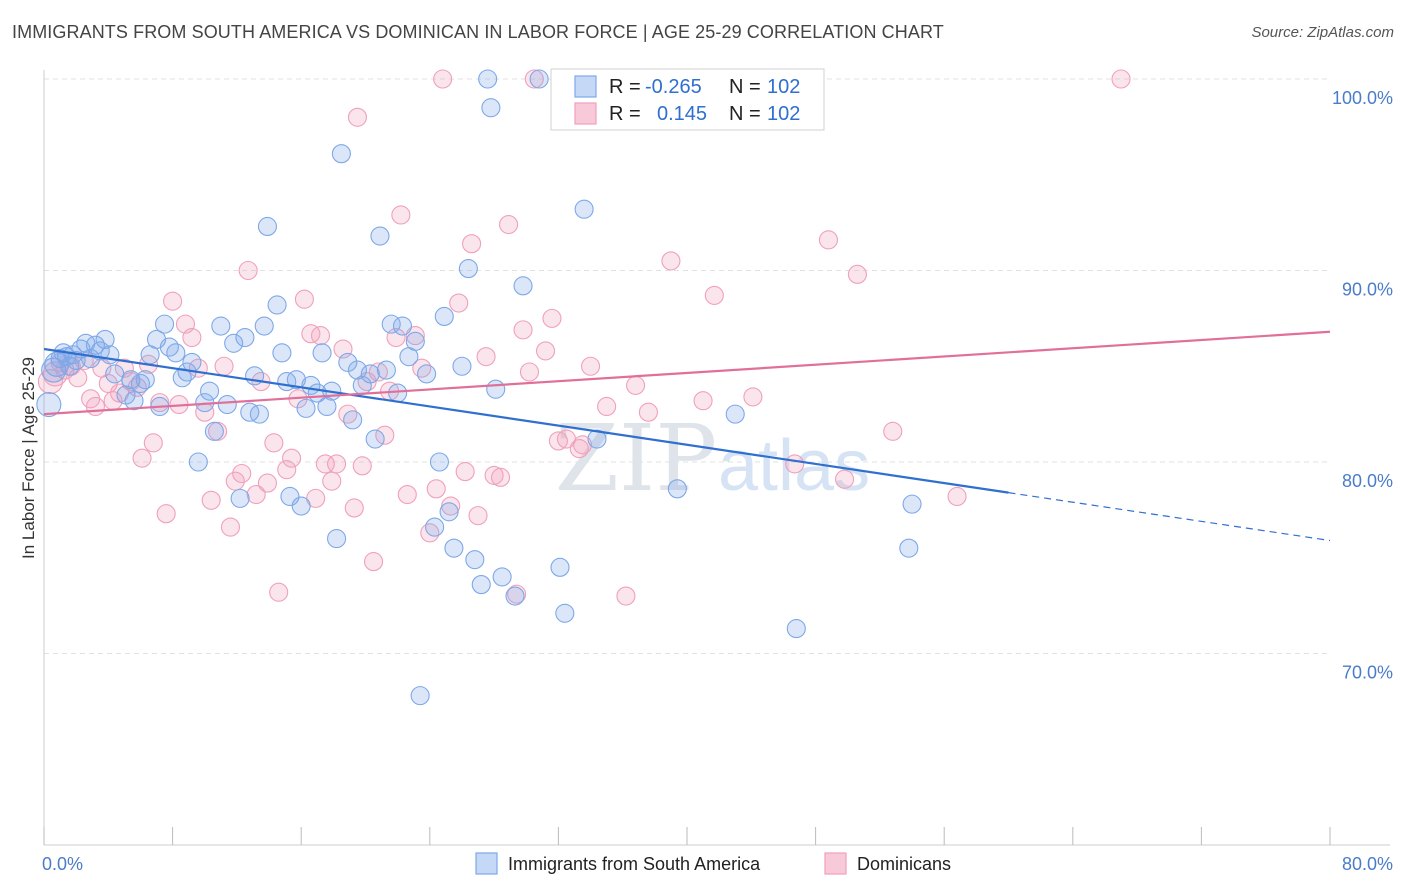 Image resolution: width=1406 pixels, height=892 pixels. Describe the element at coordinates (673, 87) in the screenshot. I see `legend-r-value-blue: -0.265` at that location.